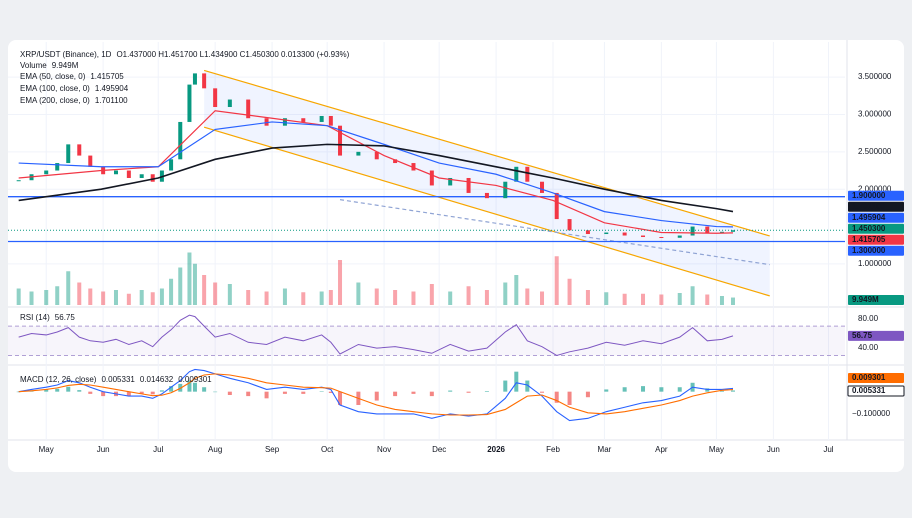 Image resolution: width=912 pixels, height=518 pixels. I want to click on legend-value: 1.495904, so click(112, 88).